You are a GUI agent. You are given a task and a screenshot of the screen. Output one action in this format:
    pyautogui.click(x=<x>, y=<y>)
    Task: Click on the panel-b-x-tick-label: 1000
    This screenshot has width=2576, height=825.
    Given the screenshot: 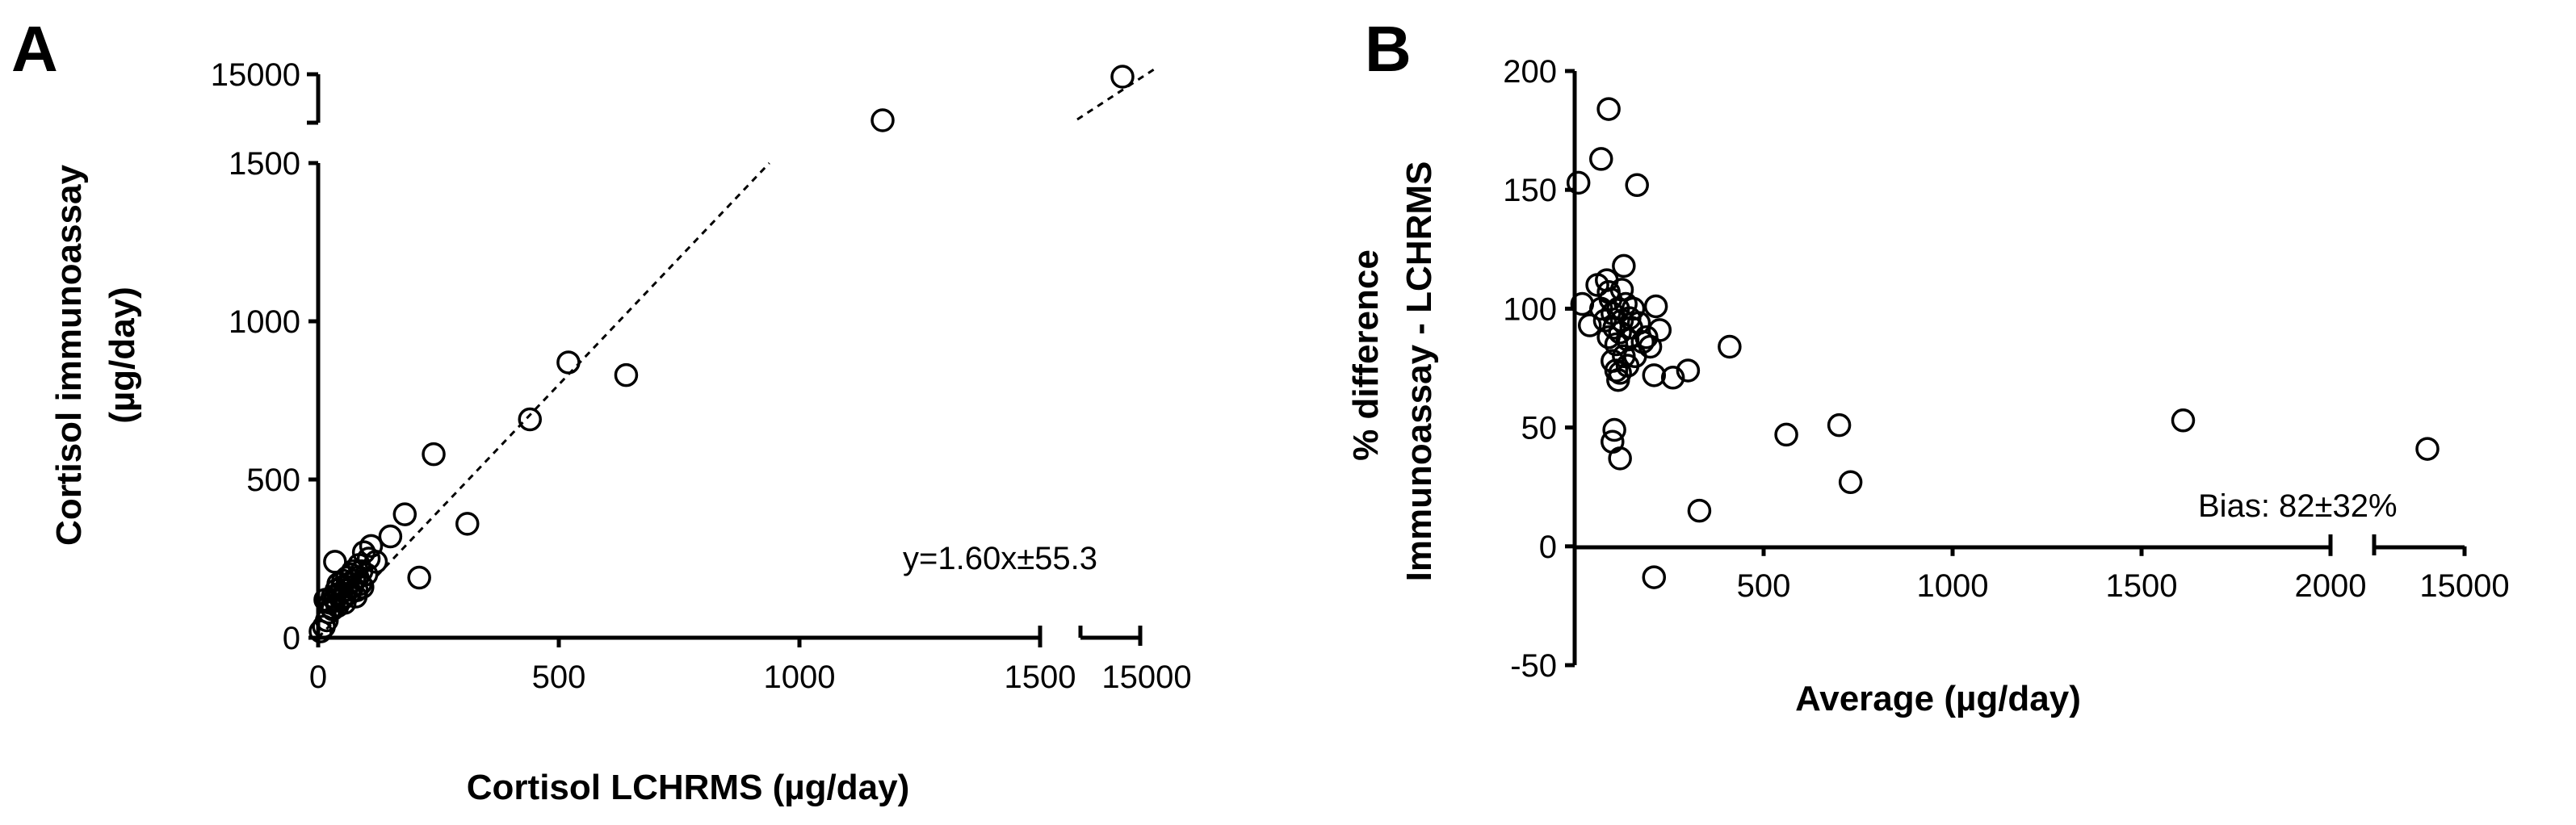 What is the action you would take?
    pyautogui.click(x=1953, y=586)
    